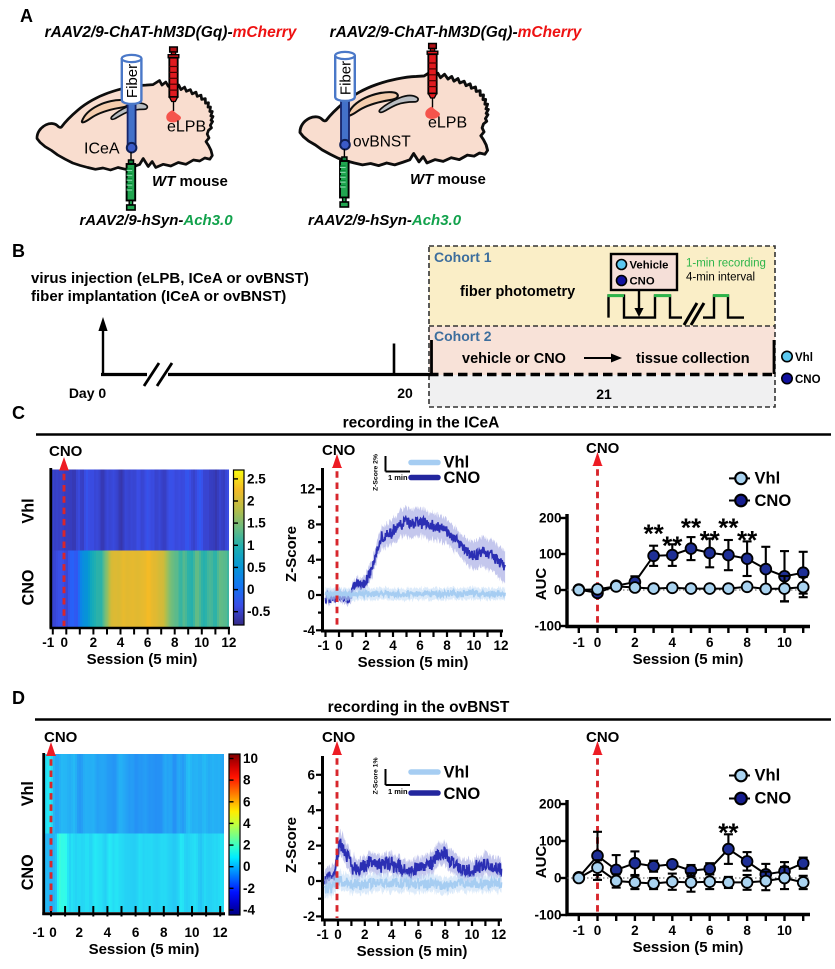 The width and height of the screenshot is (835, 969). I want to click on svg-text: 1, so click(251, 545).